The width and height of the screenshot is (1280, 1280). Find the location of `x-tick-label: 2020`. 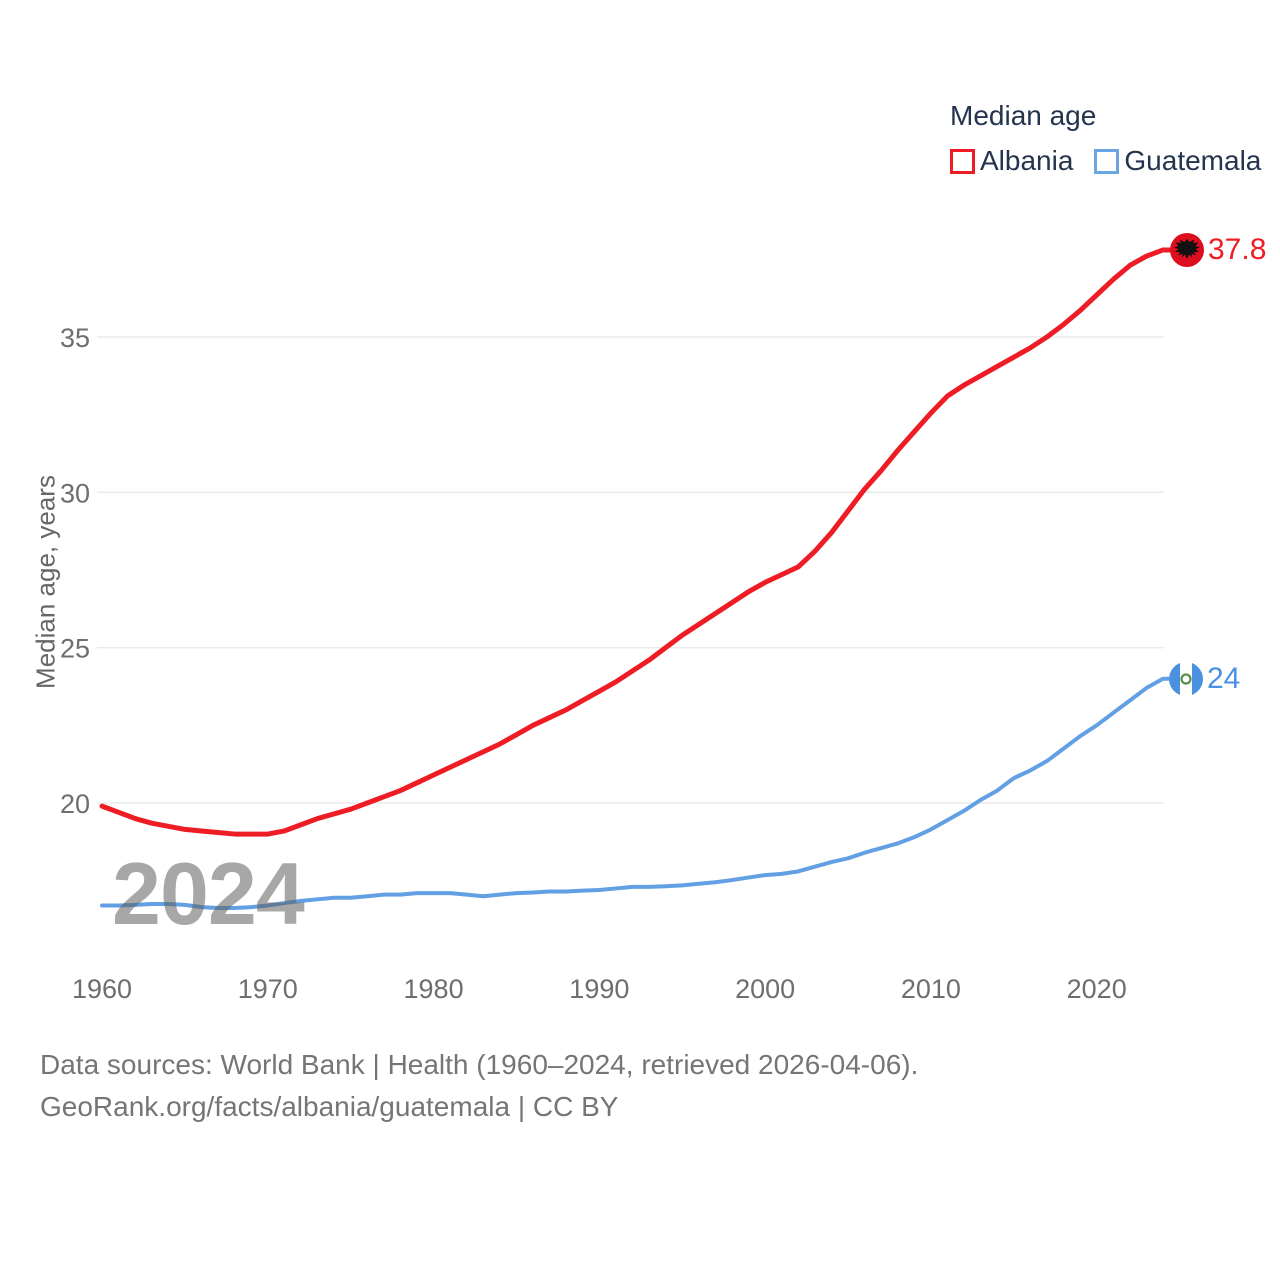

x-tick-label: 2020 is located at coordinates (1097, 989).